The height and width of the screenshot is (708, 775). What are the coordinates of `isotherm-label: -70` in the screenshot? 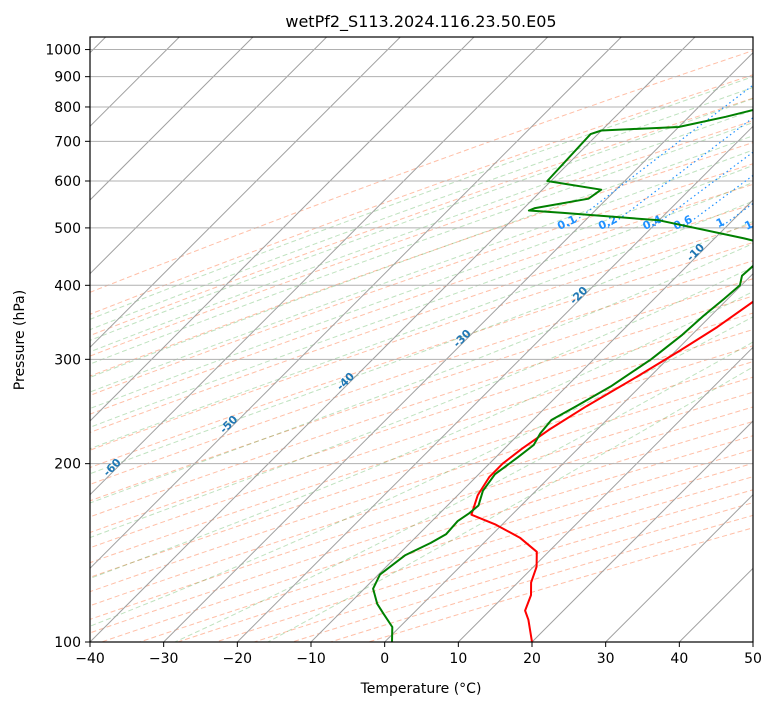 It's located at (3, 510).